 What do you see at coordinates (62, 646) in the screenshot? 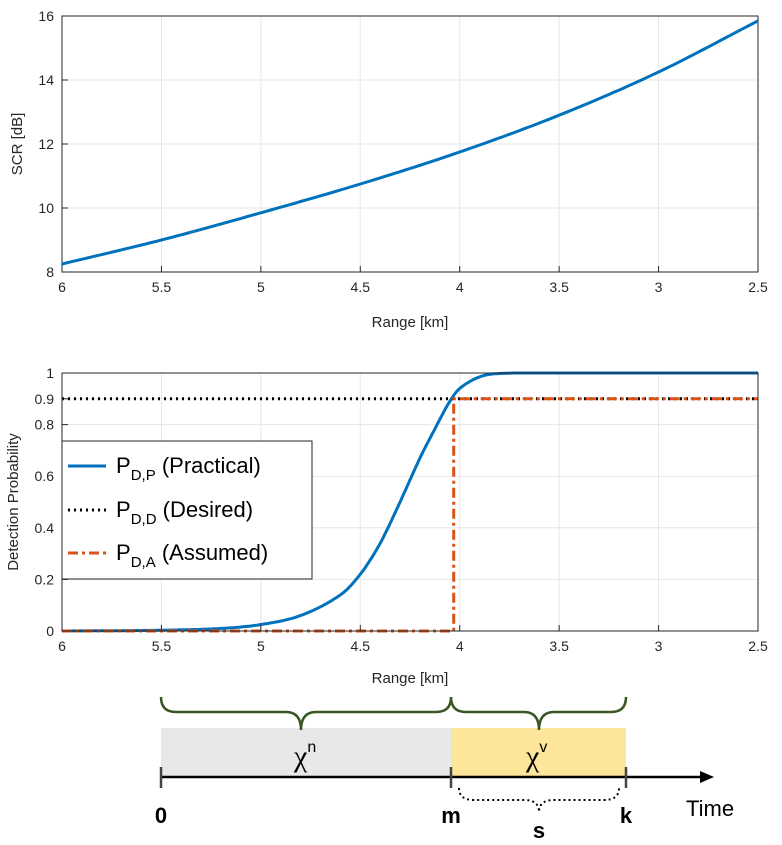
I see `pd-xtick-label: 6` at bounding box center [62, 646].